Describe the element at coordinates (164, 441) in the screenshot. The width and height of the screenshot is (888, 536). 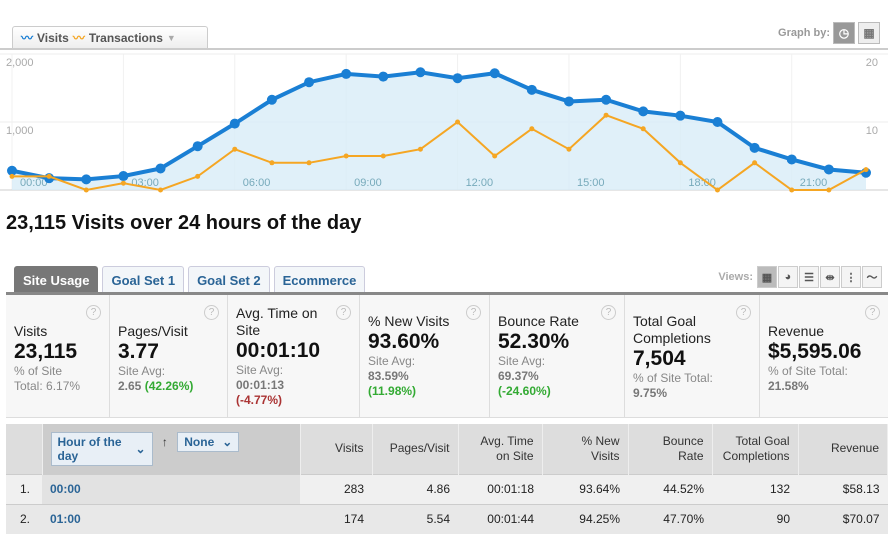
I see `sort-ascending-icon: ↑` at that location.